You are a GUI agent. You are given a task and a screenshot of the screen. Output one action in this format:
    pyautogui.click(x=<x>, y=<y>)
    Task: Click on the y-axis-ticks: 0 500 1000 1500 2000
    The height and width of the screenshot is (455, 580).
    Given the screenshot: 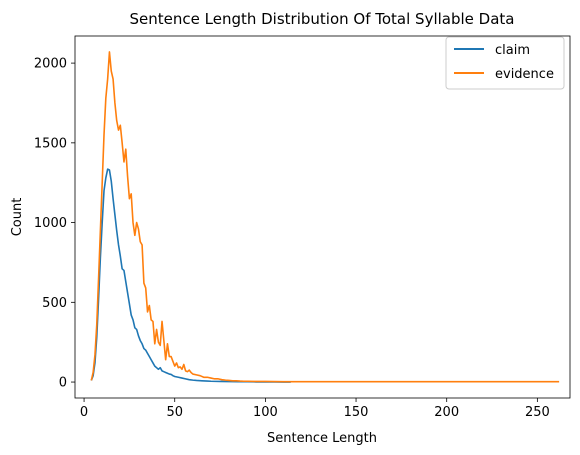 What is the action you would take?
    pyautogui.click(x=54, y=224)
    